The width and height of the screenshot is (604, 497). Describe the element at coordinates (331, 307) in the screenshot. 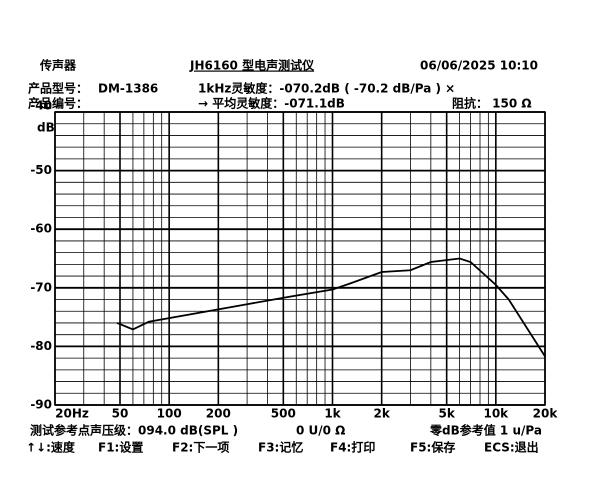

I see `response-curve` at that location.